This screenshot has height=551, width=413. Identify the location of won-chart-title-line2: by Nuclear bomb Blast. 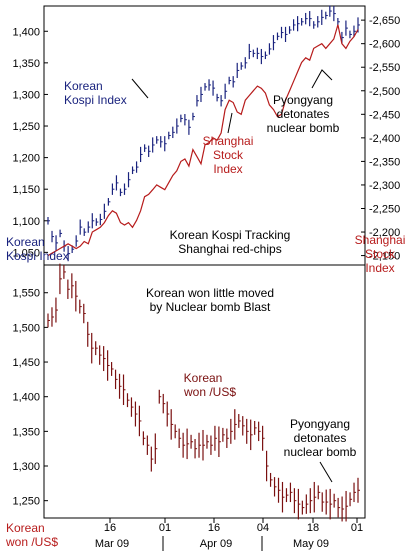
(210, 307).